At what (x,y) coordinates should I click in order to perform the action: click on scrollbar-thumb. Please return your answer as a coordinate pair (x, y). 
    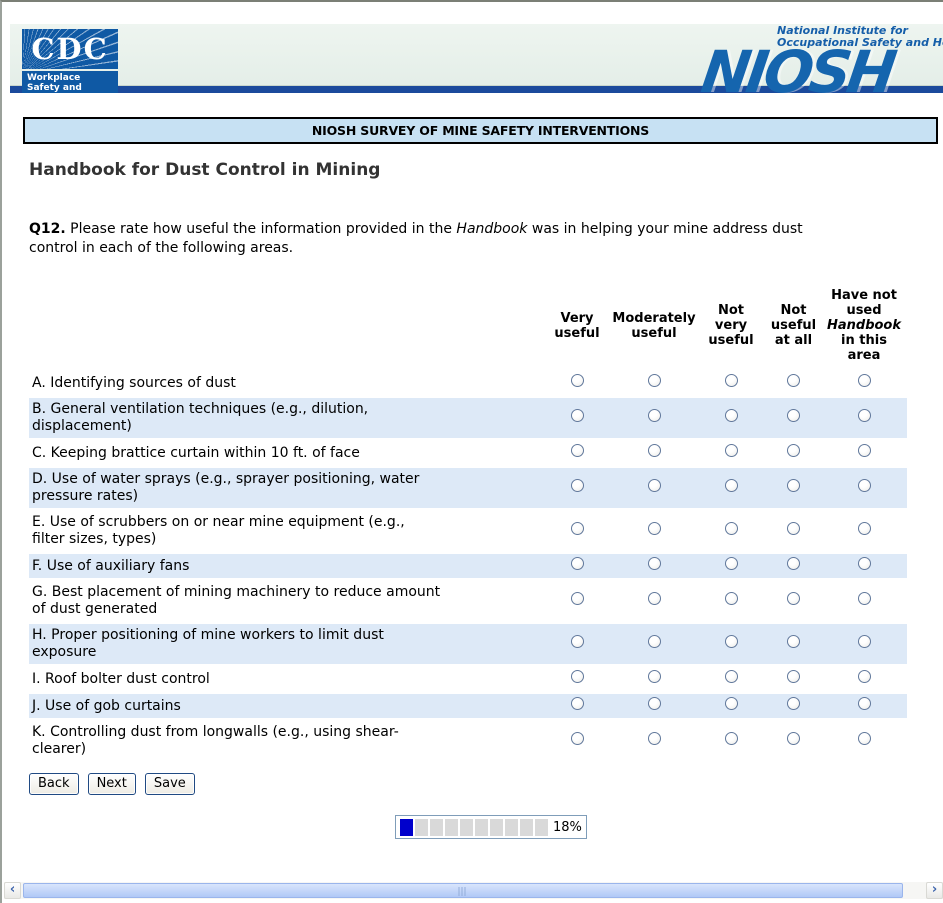
    Looking at the image, I should click on (463, 890).